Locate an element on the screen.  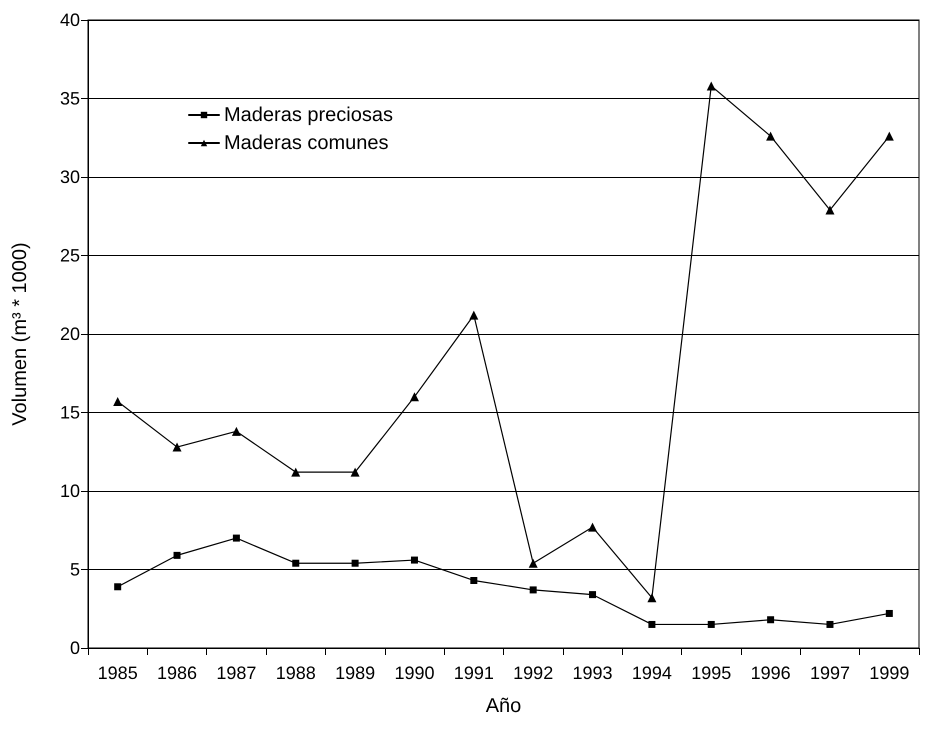
y-tick-label: 0 is located at coordinates (75, 648).